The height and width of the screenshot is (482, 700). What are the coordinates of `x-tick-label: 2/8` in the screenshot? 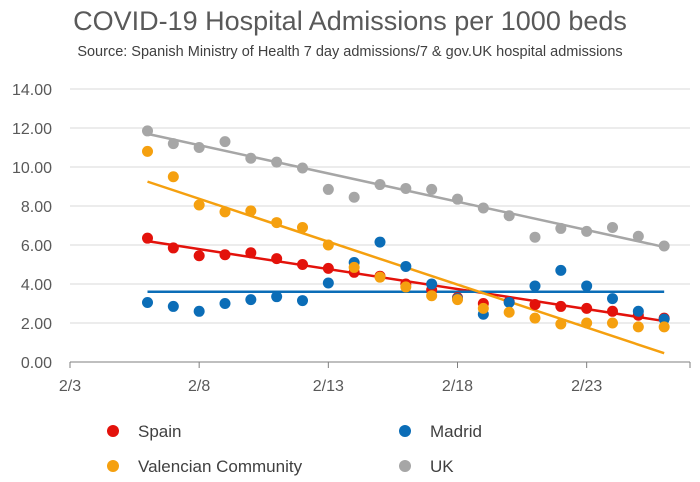 It's located at (199, 386).